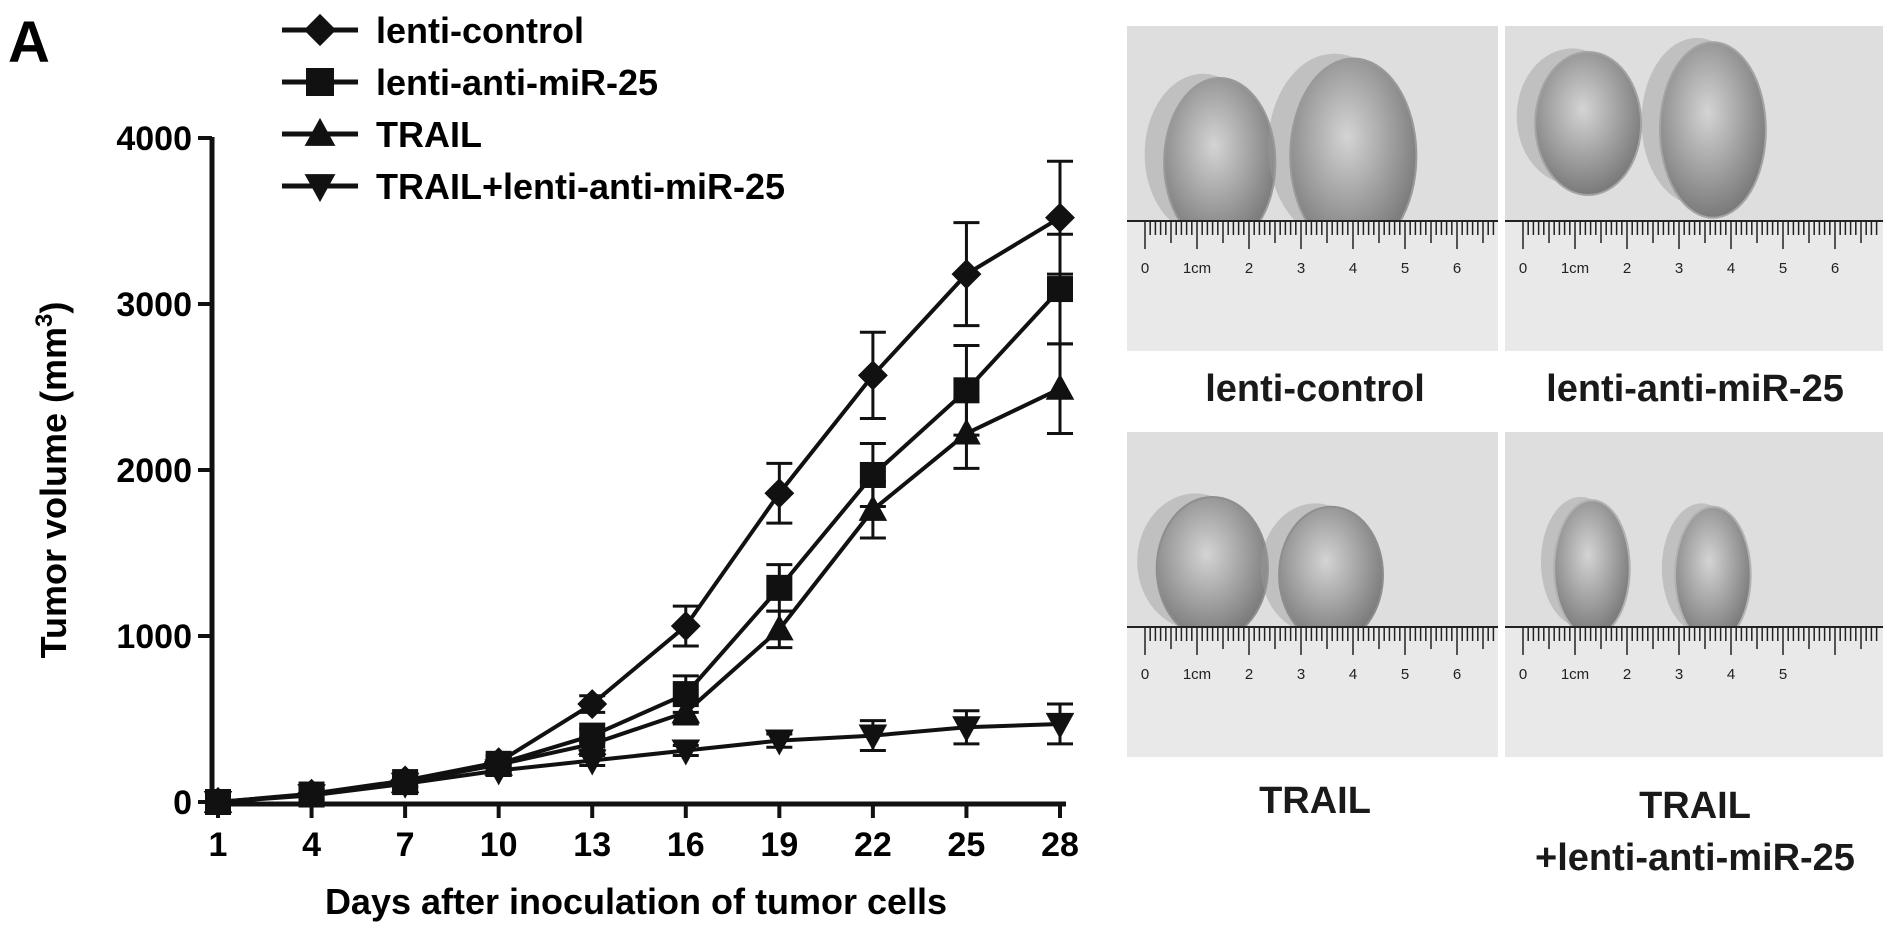 The height and width of the screenshot is (936, 1890). What do you see at coordinates (311, 845) in the screenshot?
I see `x-tick-label: 4` at bounding box center [311, 845].